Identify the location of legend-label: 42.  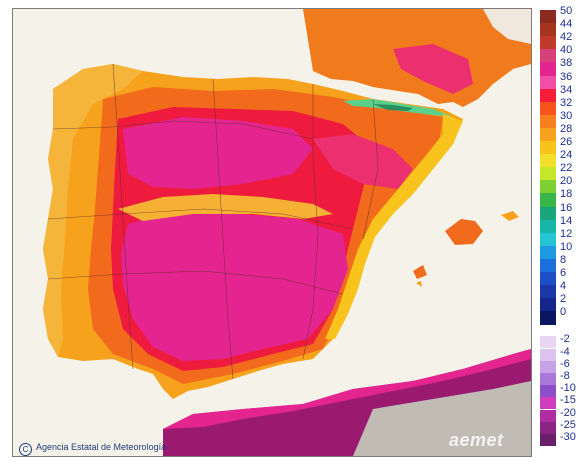
(566, 37).